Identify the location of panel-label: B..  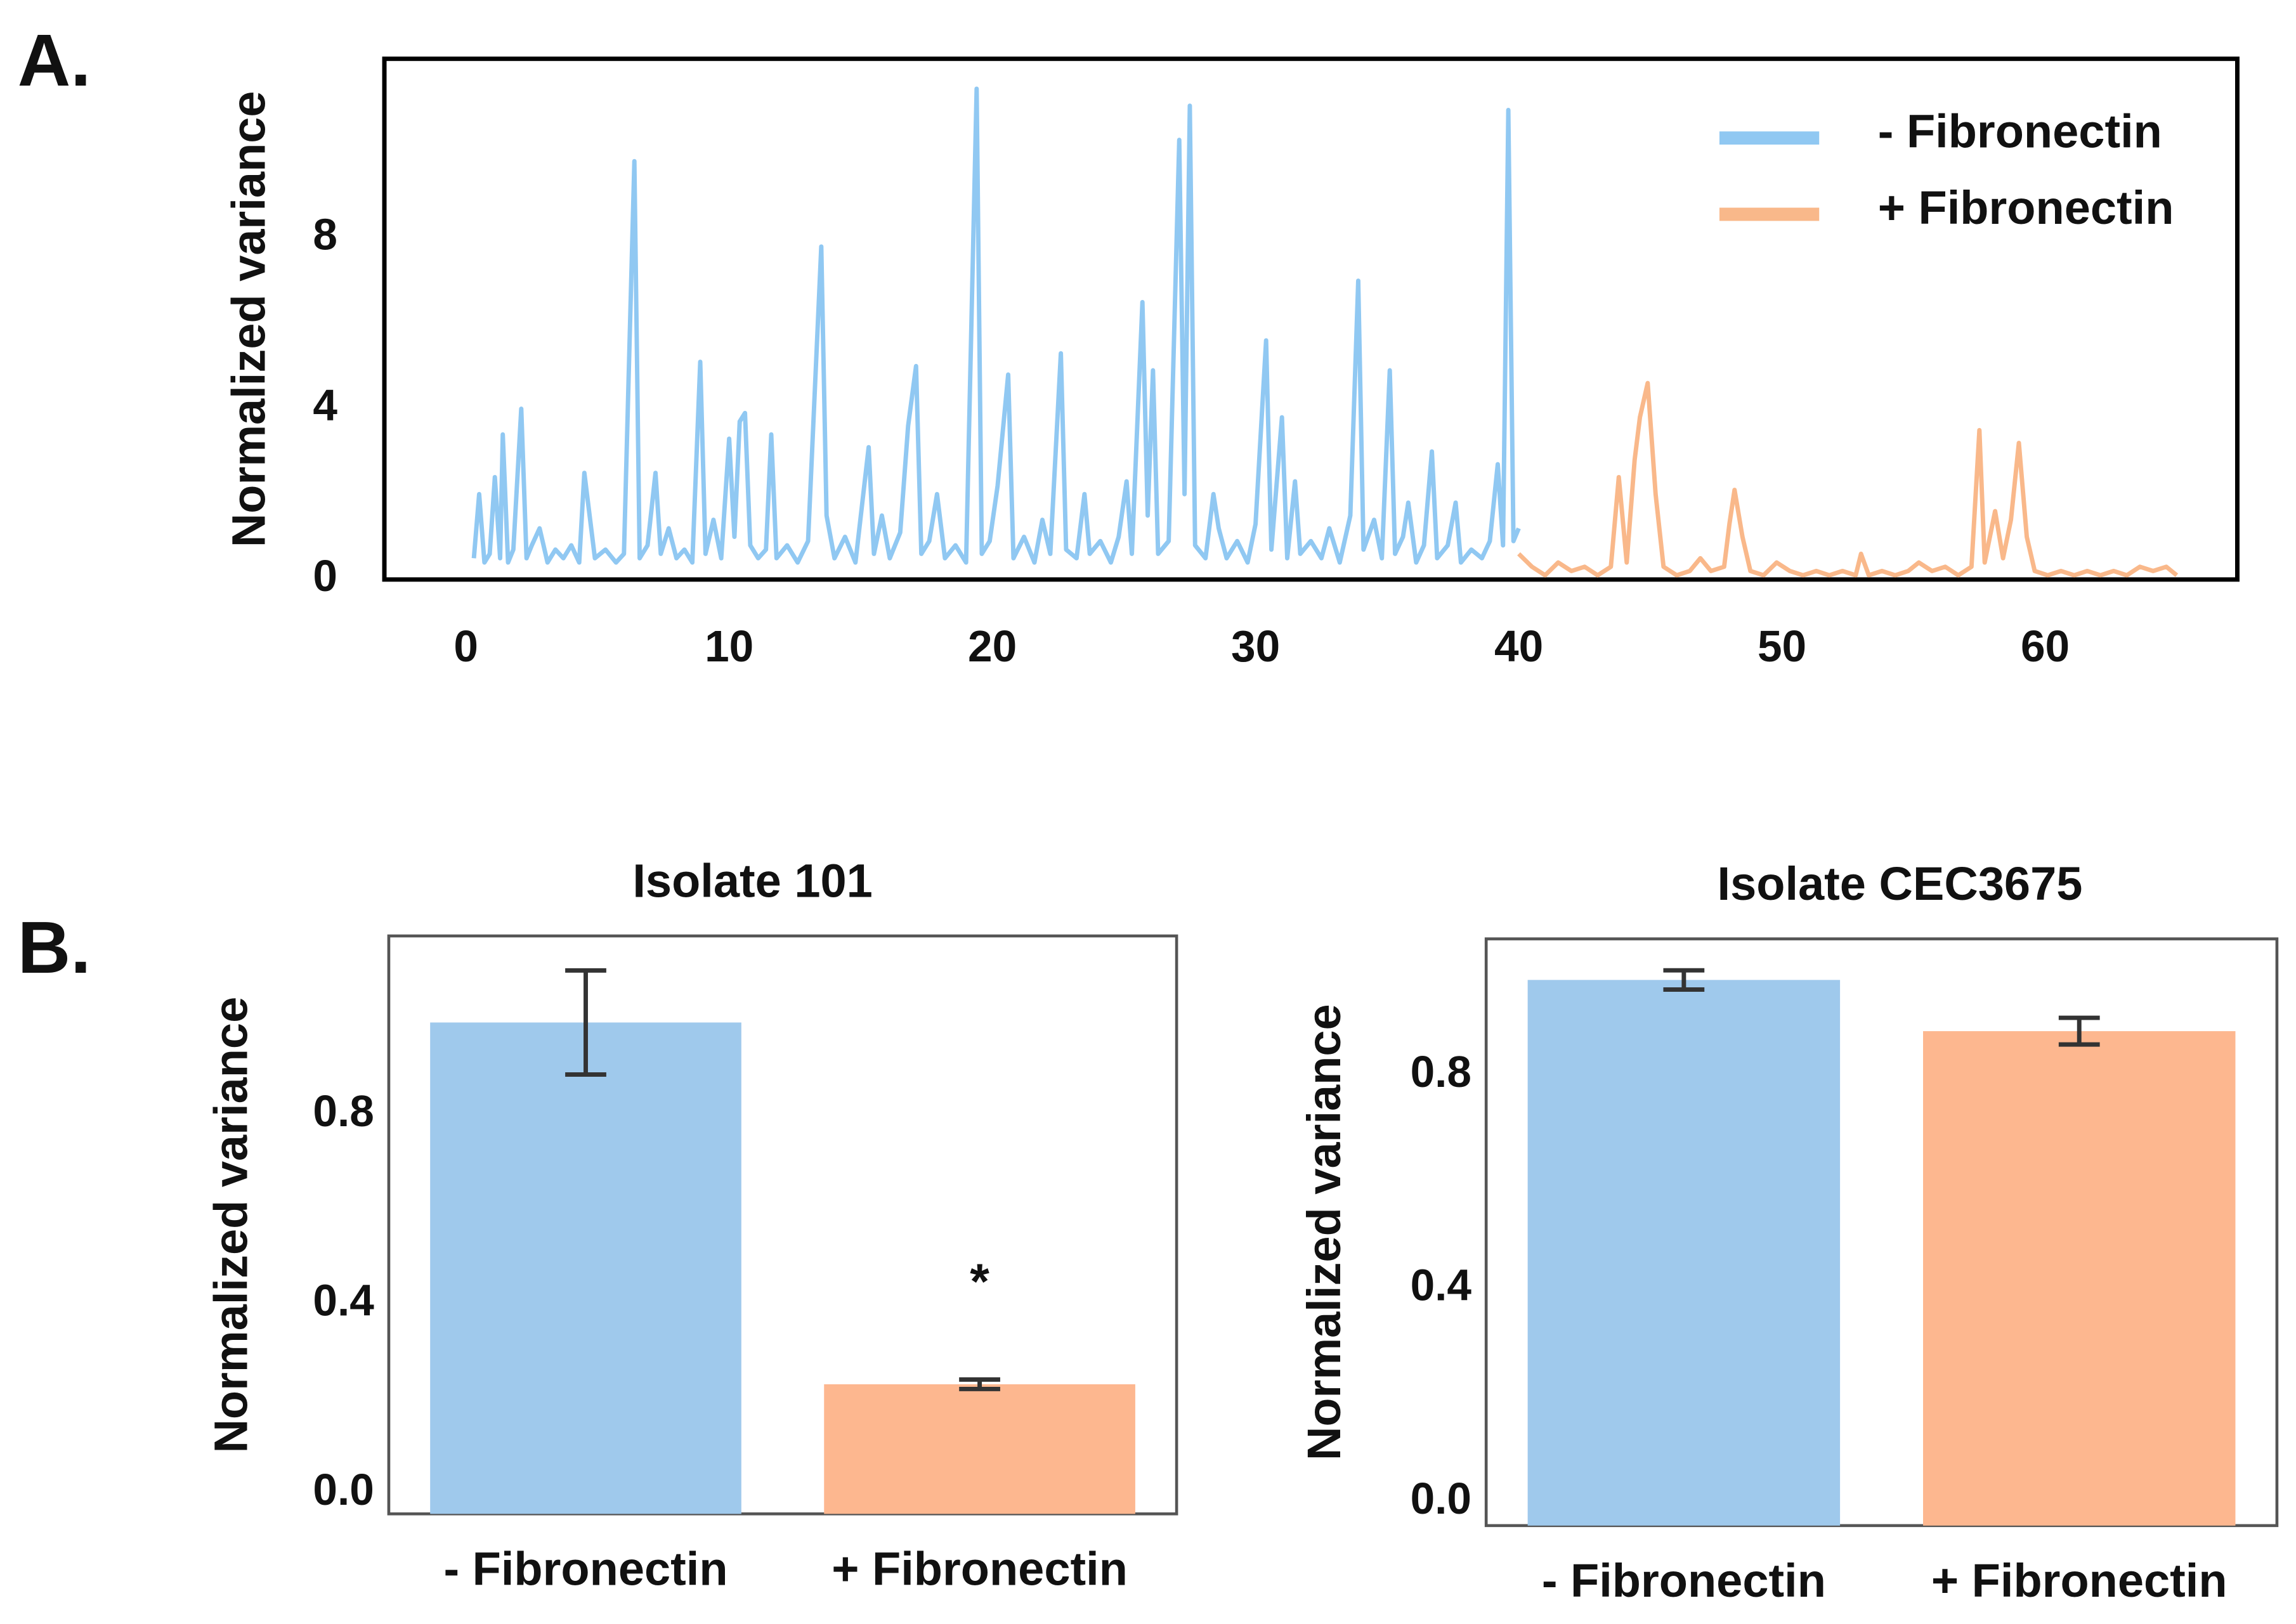
(54, 948).